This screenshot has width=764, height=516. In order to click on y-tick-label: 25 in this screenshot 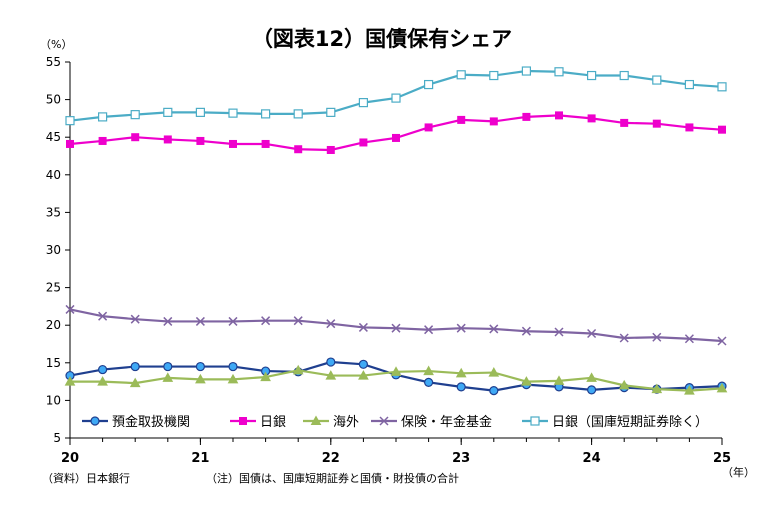, I will do `click(53, 288)`.